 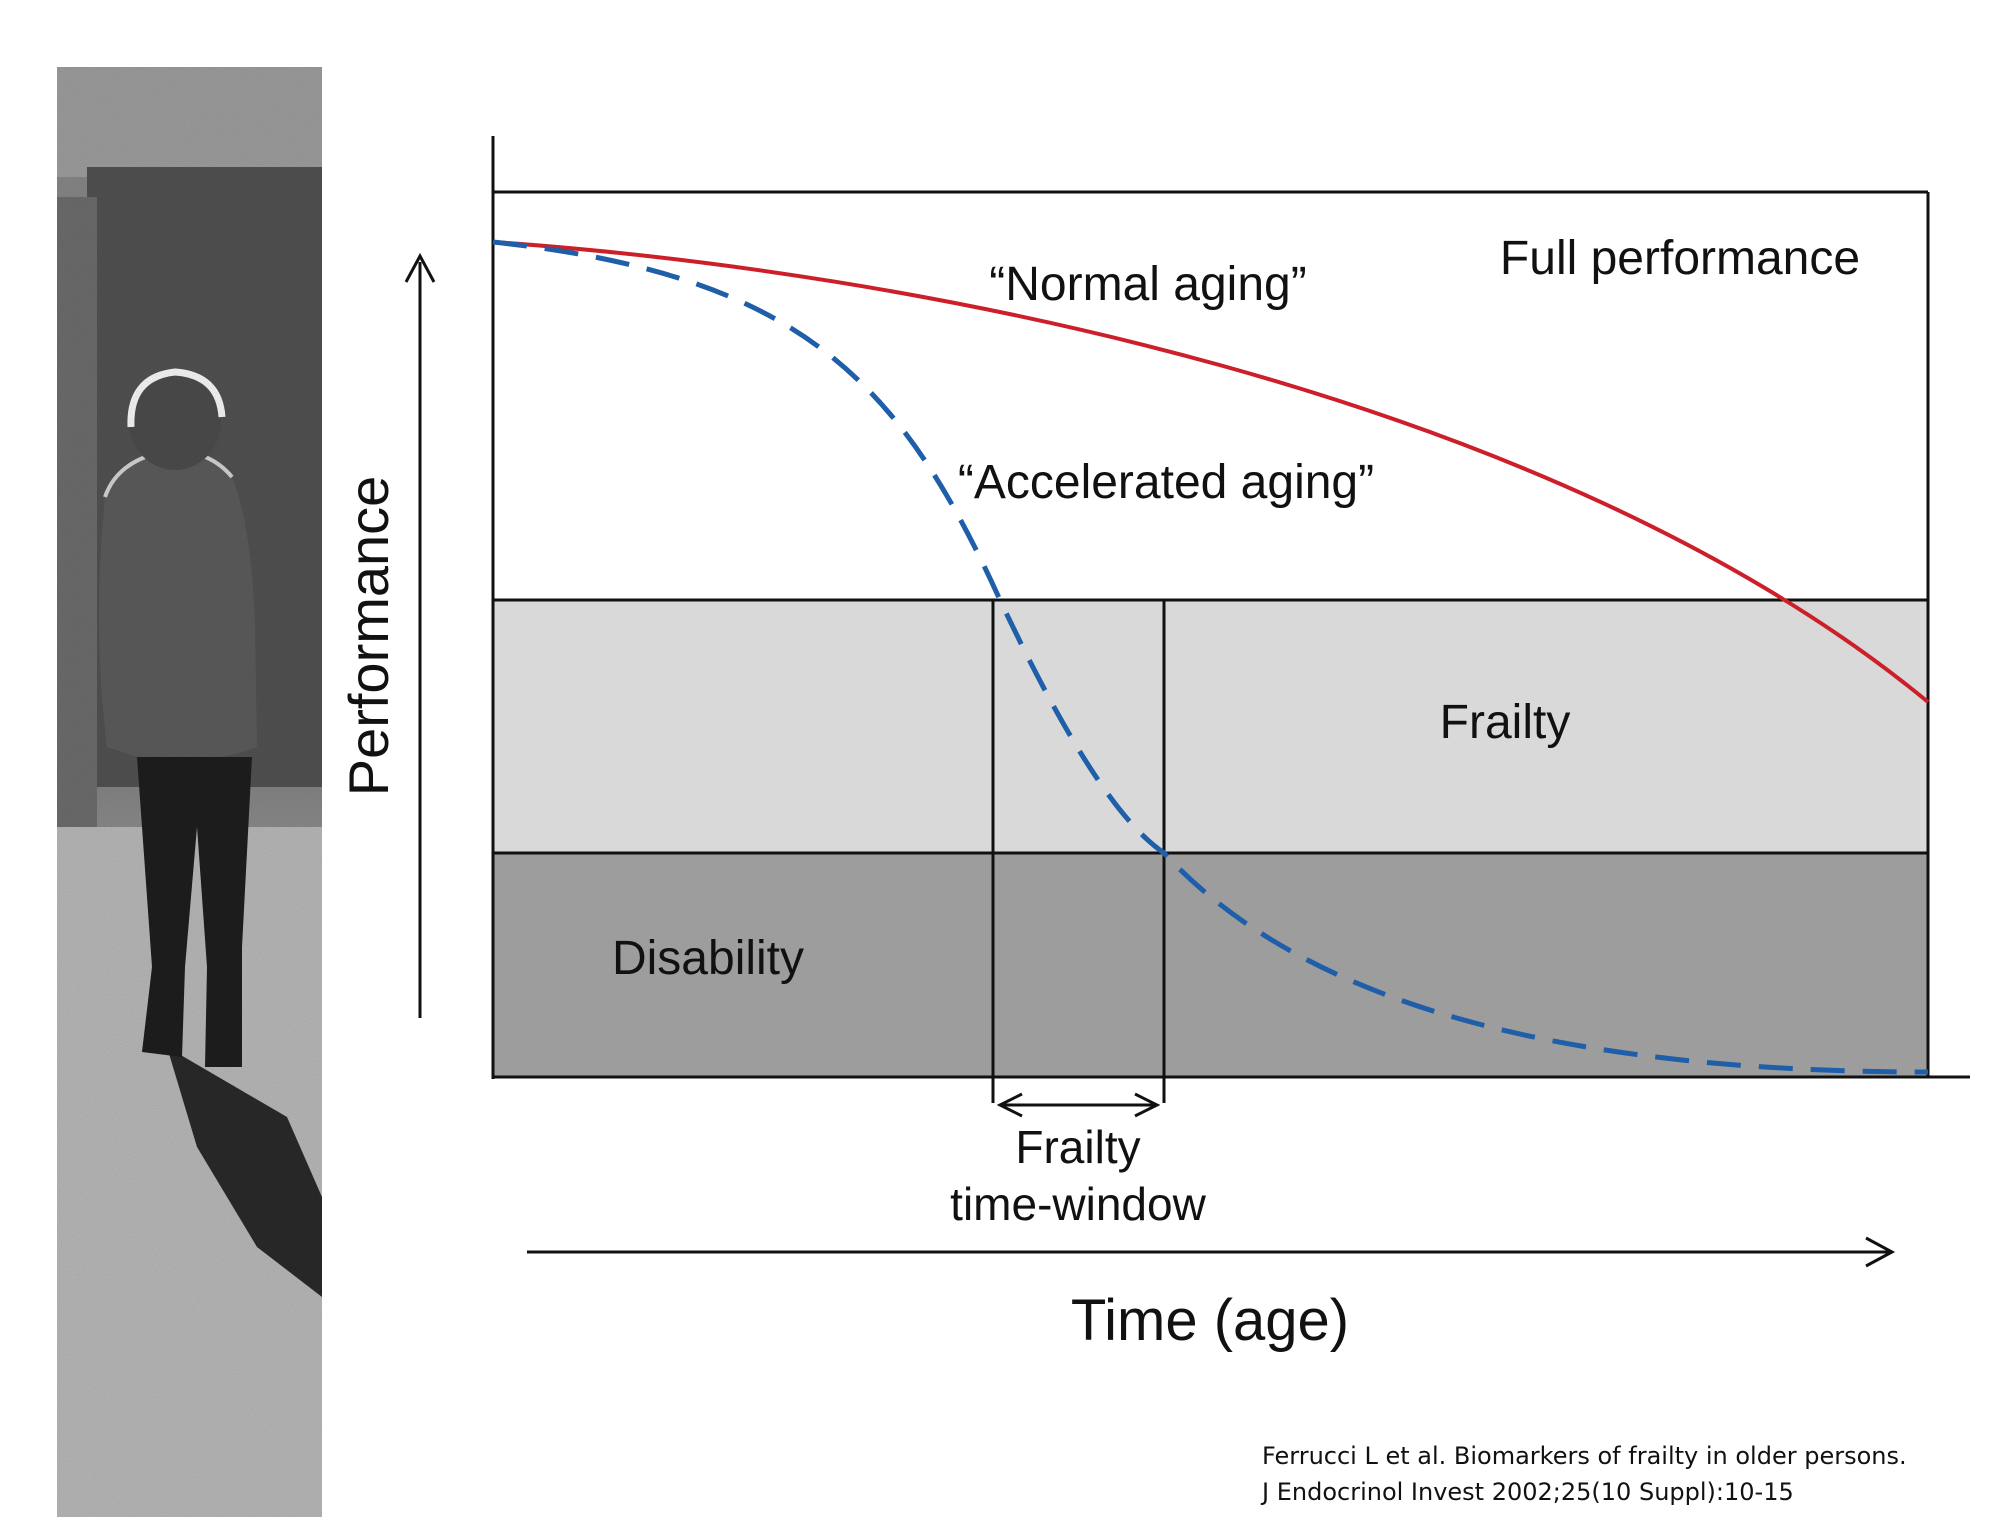 I want to click on frailty-window-label-line1: Frailty, so click(x=1077, y=1147).